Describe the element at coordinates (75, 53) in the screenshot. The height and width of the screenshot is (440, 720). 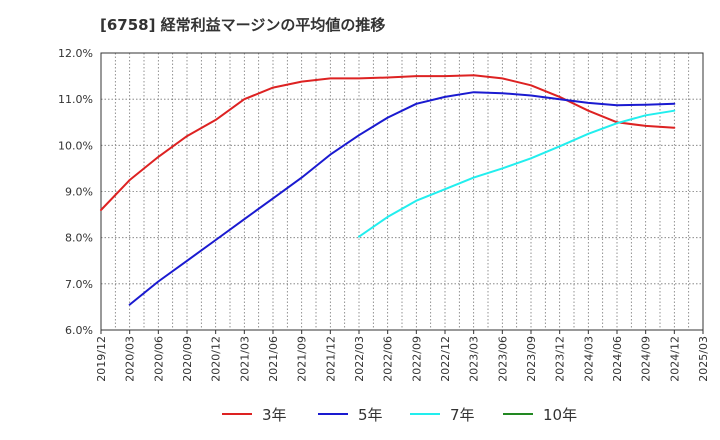
I see `y-tick-label: 12.0%` at that location.